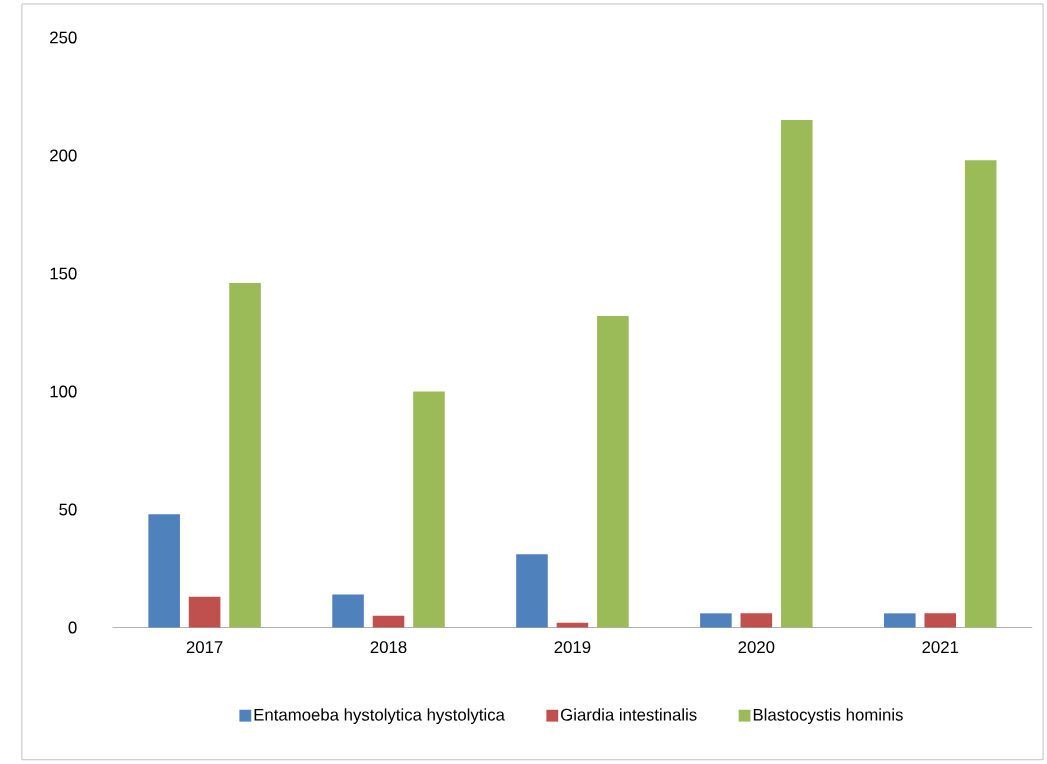 The height and width of the screenshot is (764, 1047). What do you see at coordinates (68, 509) in the screenshot?
I see `y-tick-label: 50` at bounding box center [68, 509].